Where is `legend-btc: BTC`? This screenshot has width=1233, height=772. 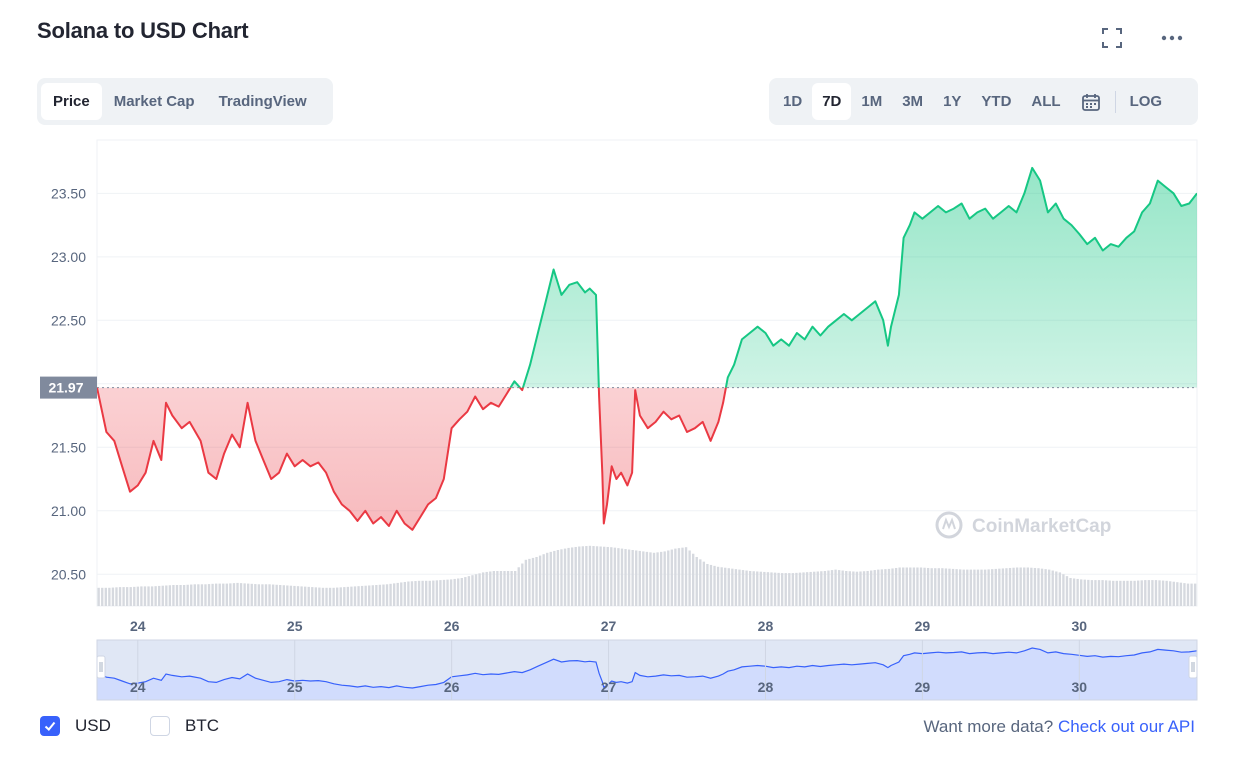
legend-btc: BTC is located at coordinates (184, 726).